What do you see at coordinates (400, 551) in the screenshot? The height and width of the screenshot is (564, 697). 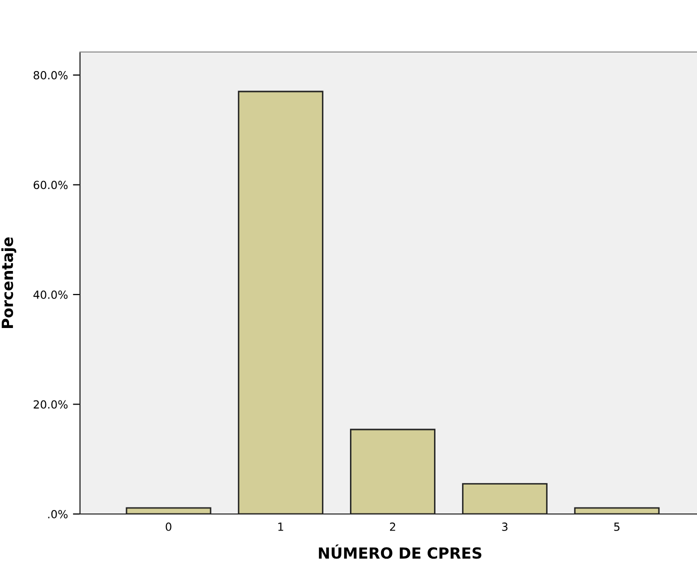 I see `x-axis-title: NÚMERO DE CPRES` at bounding box center [400, 551].